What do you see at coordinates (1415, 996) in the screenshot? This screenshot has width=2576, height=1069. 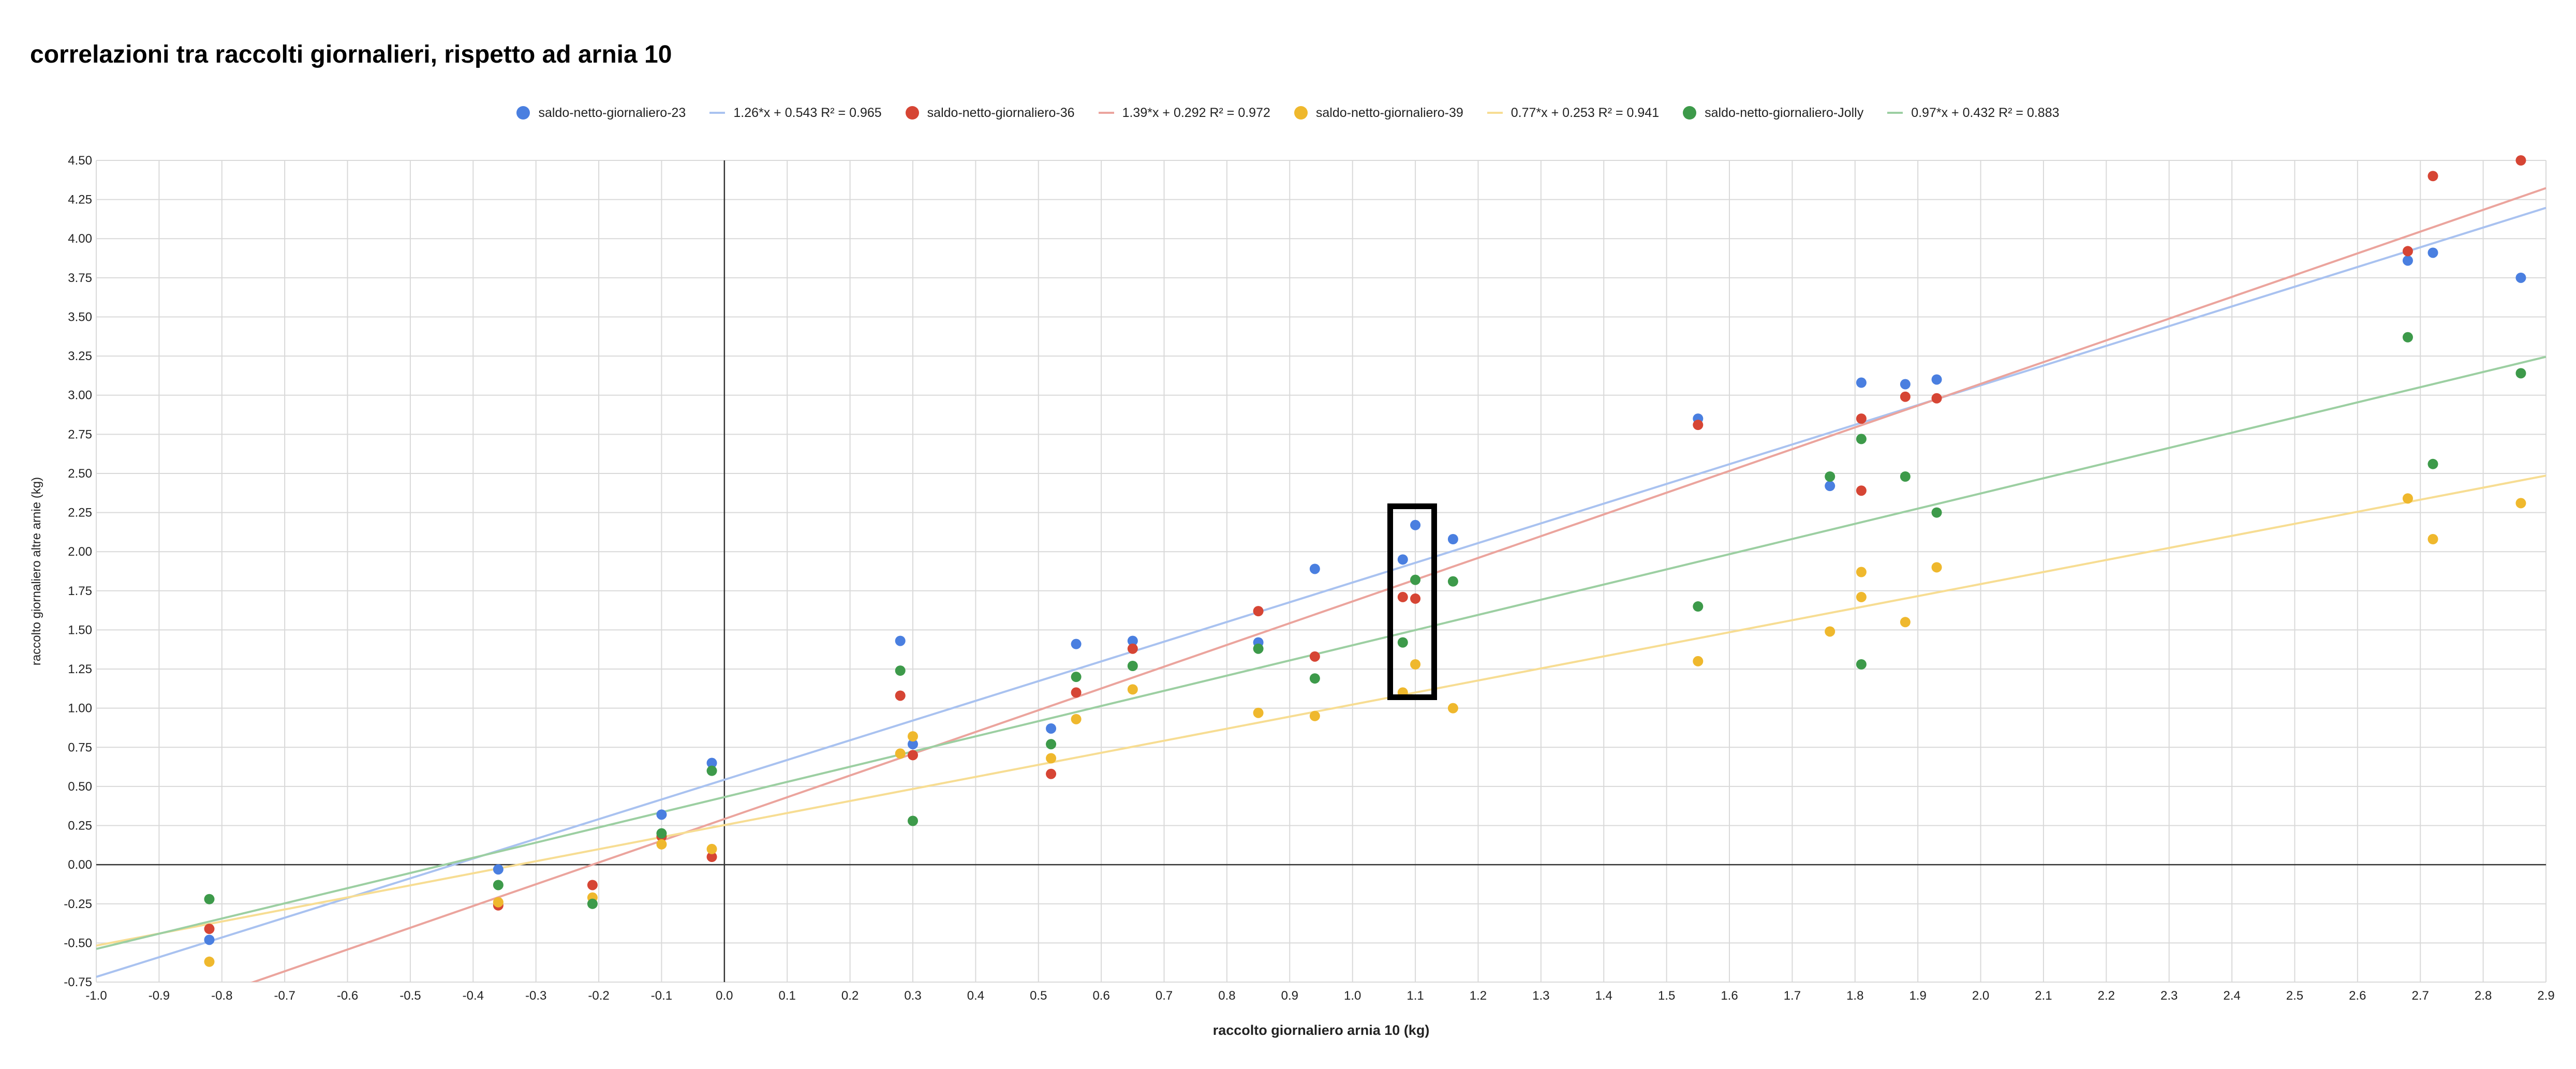 I see `x-tick-label: 1.1` at bounding box center [1415, 996].